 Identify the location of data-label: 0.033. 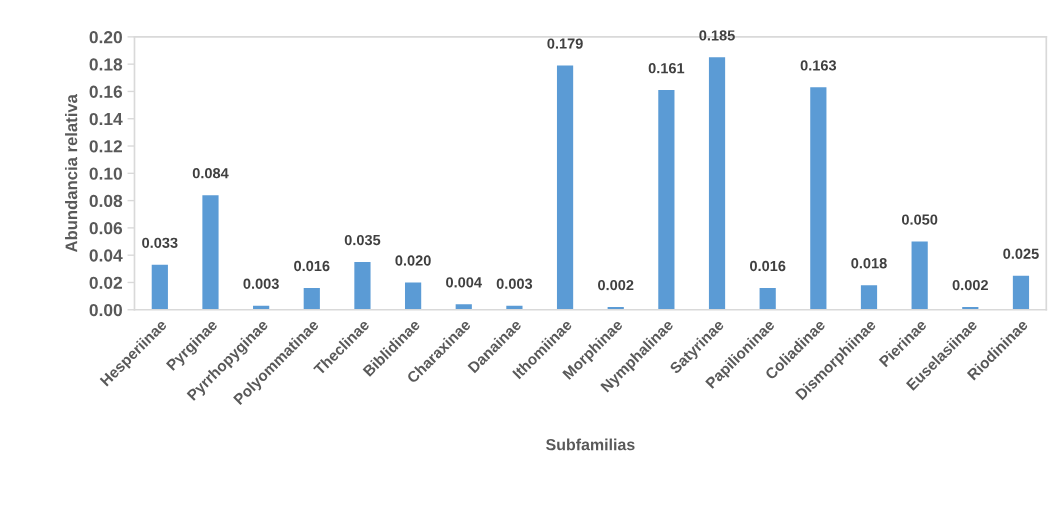
(160, 242).